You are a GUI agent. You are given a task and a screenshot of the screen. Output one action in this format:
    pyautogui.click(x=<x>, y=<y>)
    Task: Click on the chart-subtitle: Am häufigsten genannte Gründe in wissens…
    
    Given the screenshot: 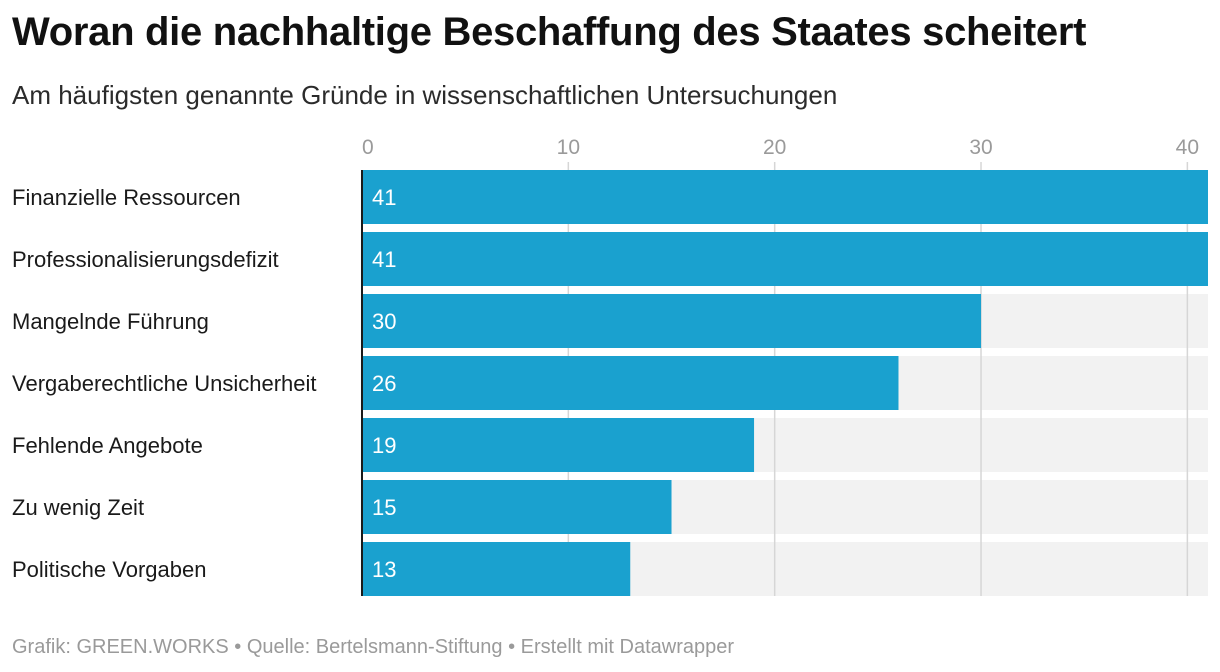 What is the action you would take?
    pyautogui.click(x=425, y=95)
    